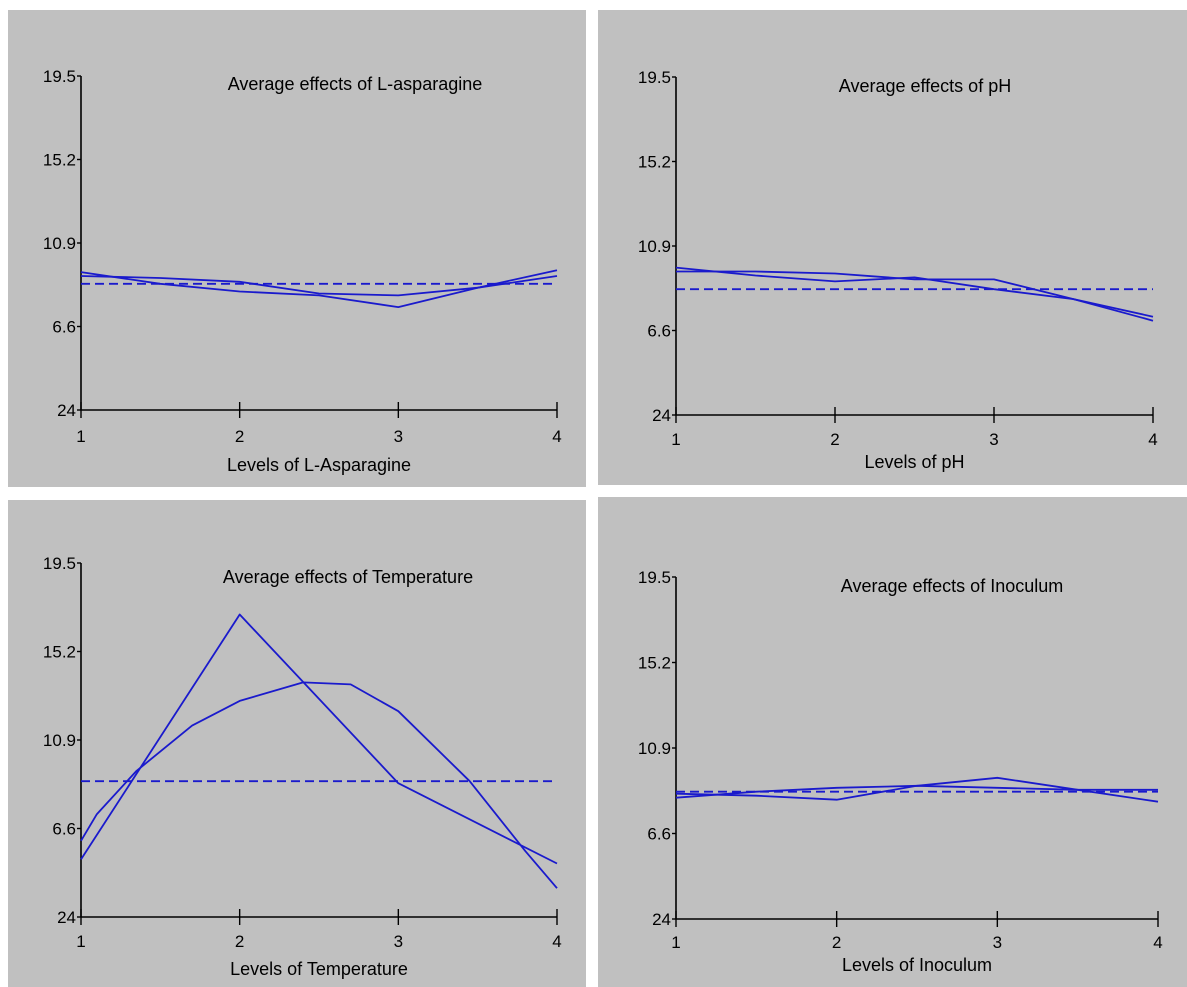 The width and height of the screenshot is (1187, 987). I want to click on series-line-2-ph, so click(915, 296).